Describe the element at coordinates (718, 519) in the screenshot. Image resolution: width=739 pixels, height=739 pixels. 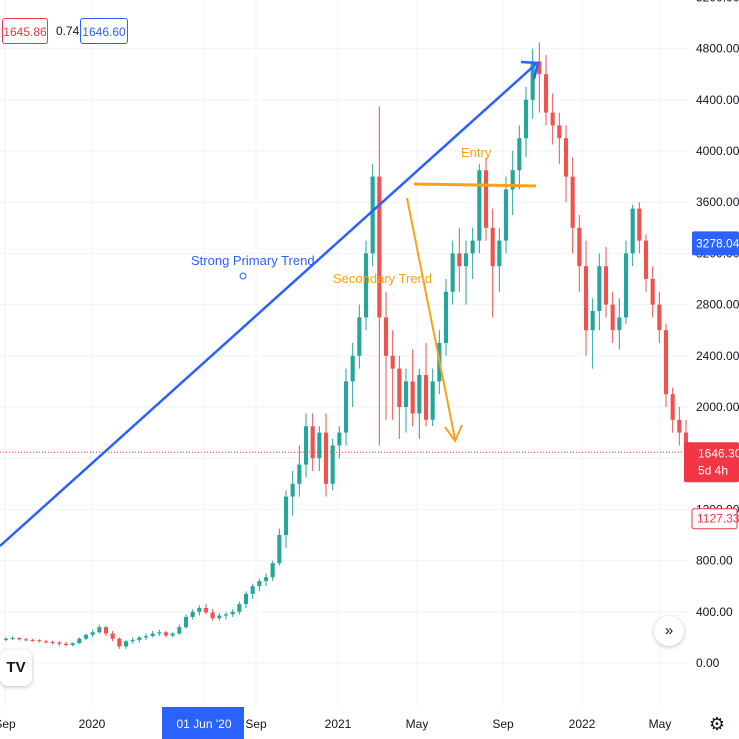
I see `low-price-label: 1127.33` at that location.